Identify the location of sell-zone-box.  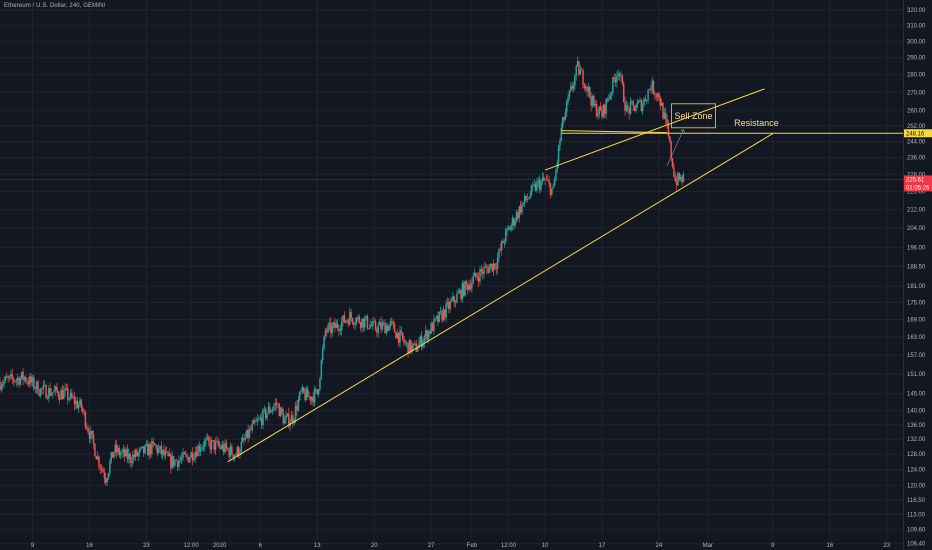
(693, 116).